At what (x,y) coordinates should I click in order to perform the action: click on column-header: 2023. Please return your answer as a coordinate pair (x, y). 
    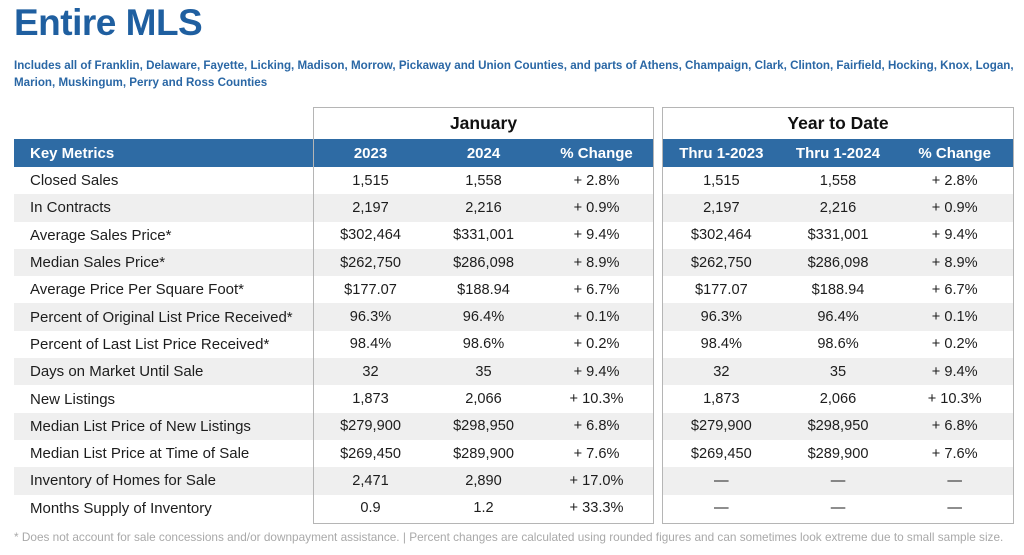
    Looking at the image, I should click on (370, 153).